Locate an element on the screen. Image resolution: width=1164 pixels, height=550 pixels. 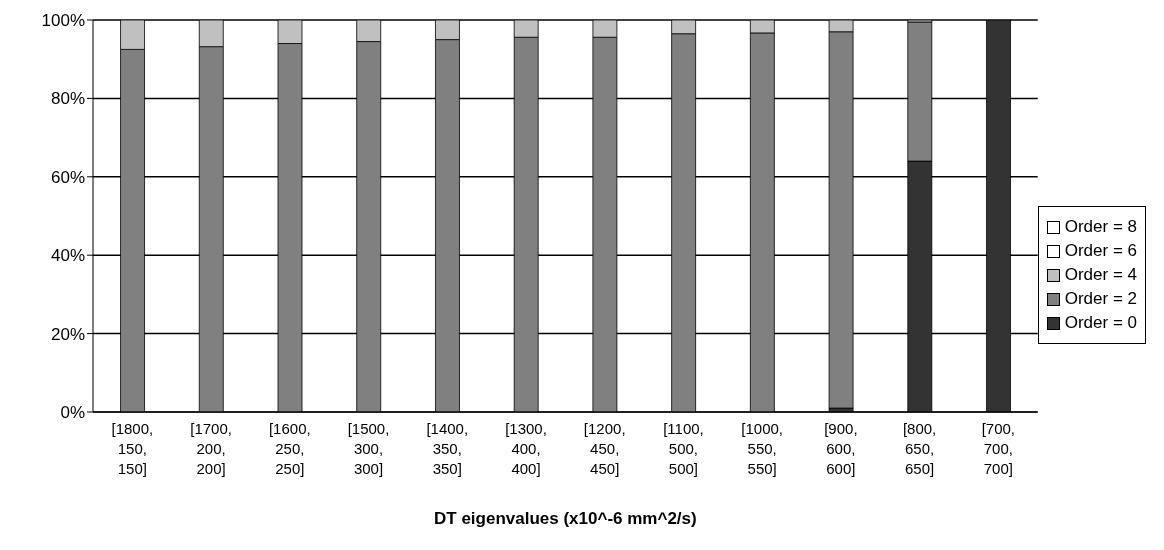
legend-label: Order = 2 is located at coordinates (1100, 299).